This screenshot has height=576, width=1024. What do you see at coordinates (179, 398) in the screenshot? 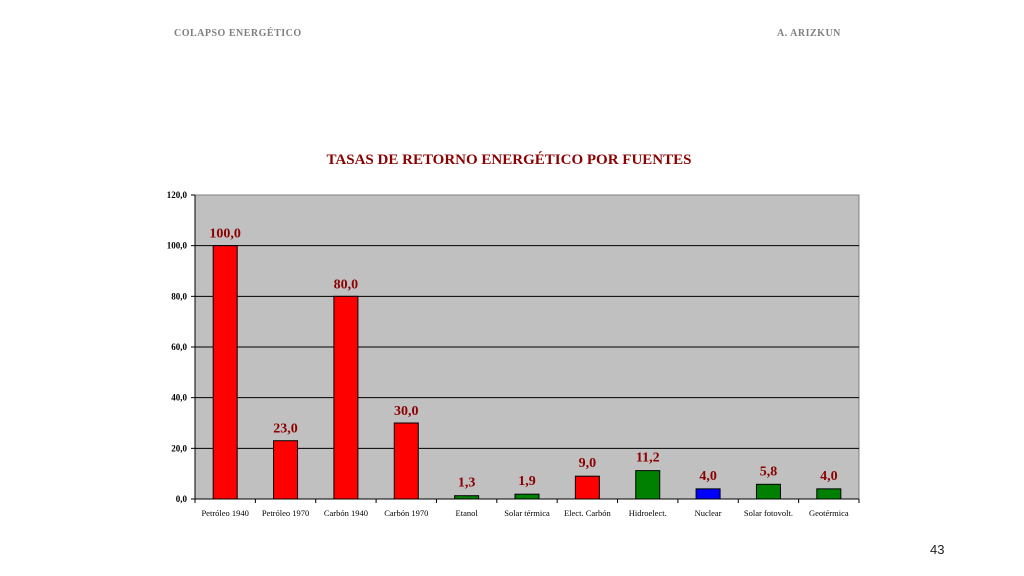
I see `y-tick-label: 40,0` at bounding box center [179, 398].